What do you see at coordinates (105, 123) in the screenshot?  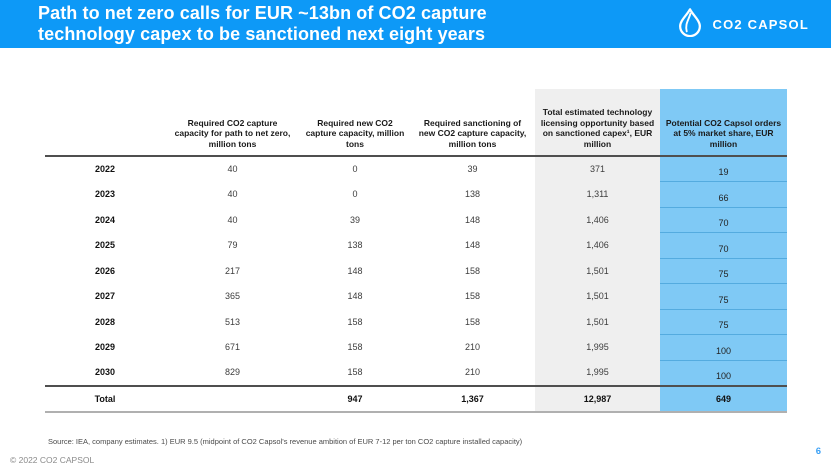 I see `header-year-empty` at bounding box center [105, 123].